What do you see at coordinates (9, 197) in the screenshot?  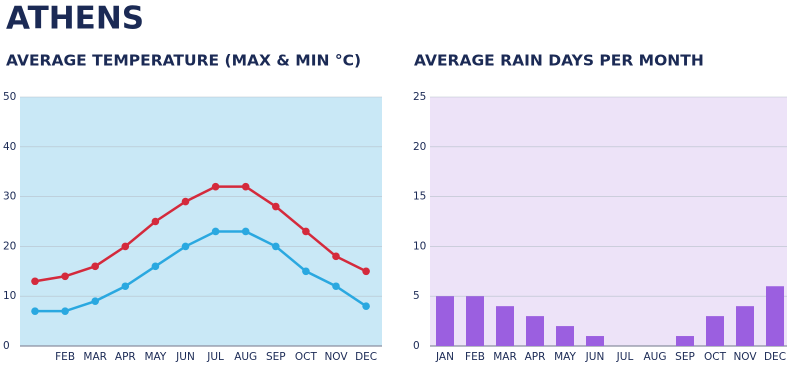 I see `y-tick-label: 30` at bounding box center [9, 197].